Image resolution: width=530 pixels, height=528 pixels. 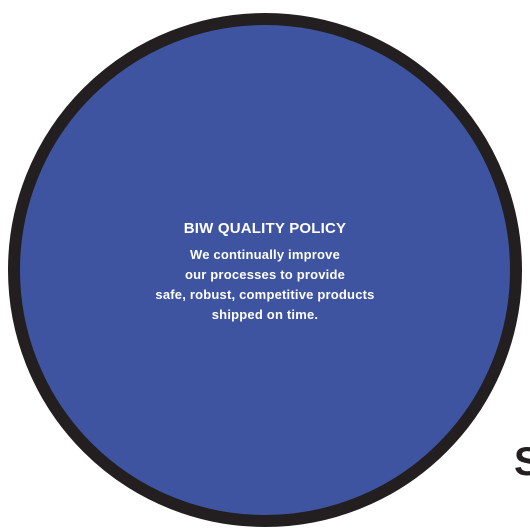 I want to click on policy-line: shipped on time., so click(x=265, y=314).